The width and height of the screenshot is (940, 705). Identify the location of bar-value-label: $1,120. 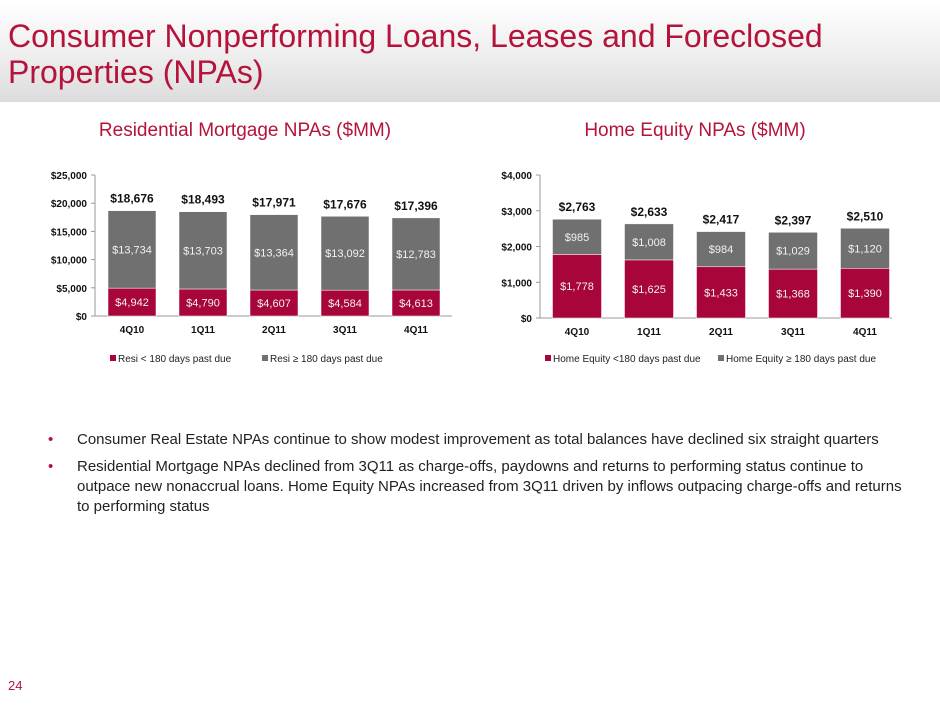
(865, 249).